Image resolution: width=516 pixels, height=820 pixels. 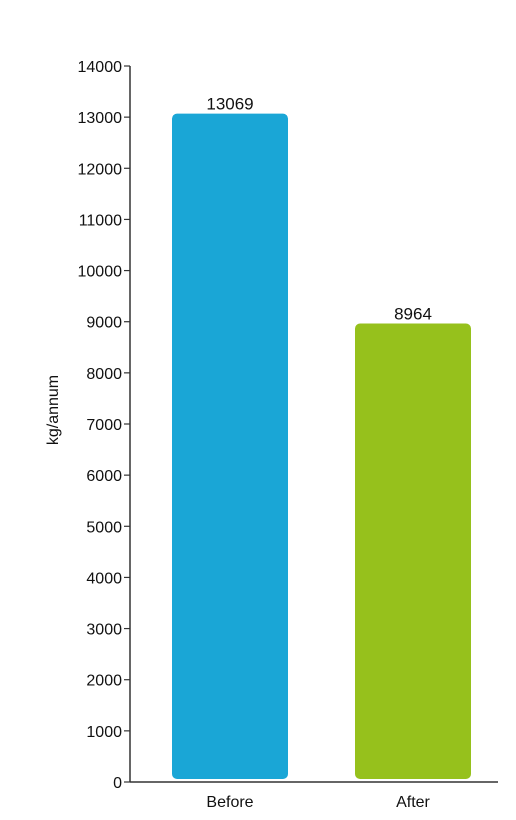 I want to click on x-category-label-before: Before, so click(x=229, y=802).